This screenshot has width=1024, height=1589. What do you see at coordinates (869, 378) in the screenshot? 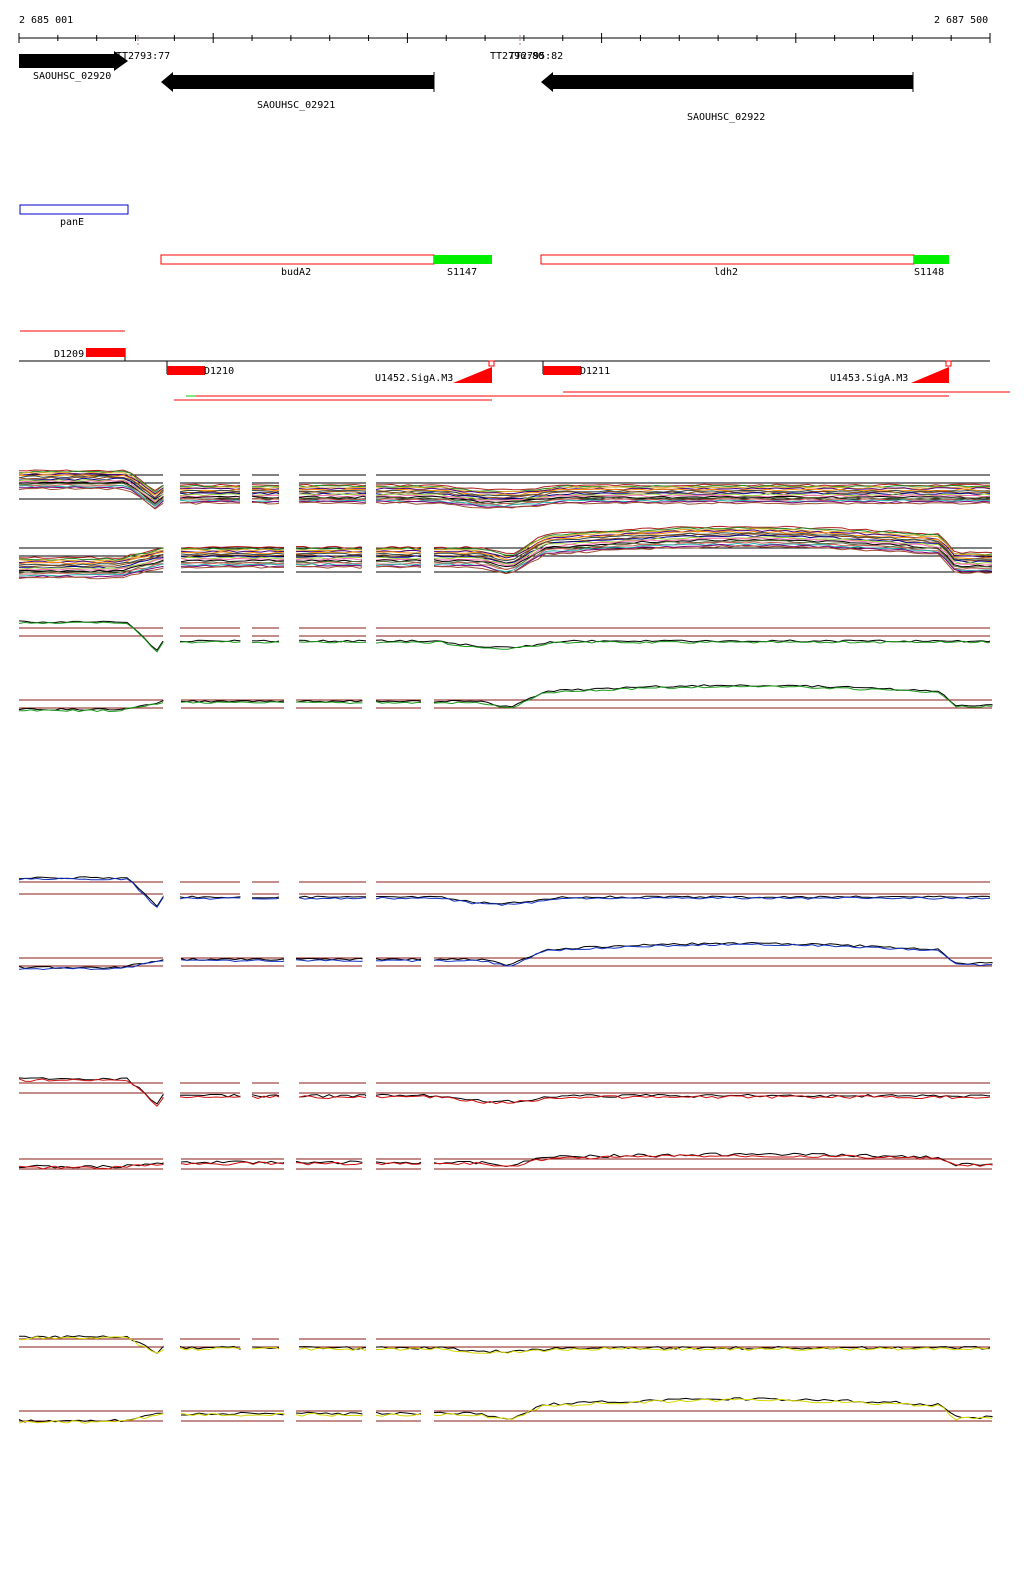
I see `promoter-label: U1453.SigA.M3` at bounding box center [869, 378].